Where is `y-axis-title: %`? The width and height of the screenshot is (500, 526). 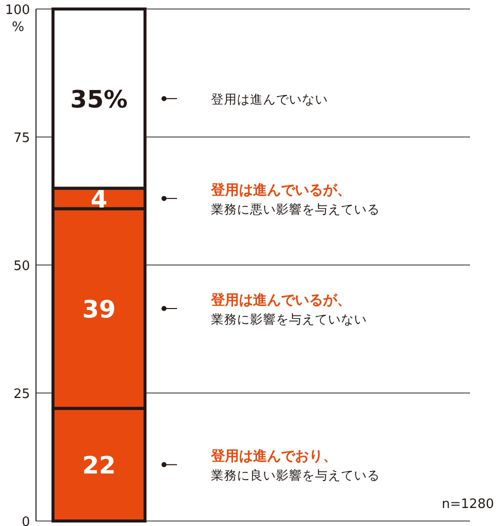 y-axis-title: % is located at coordinates (18, 27).